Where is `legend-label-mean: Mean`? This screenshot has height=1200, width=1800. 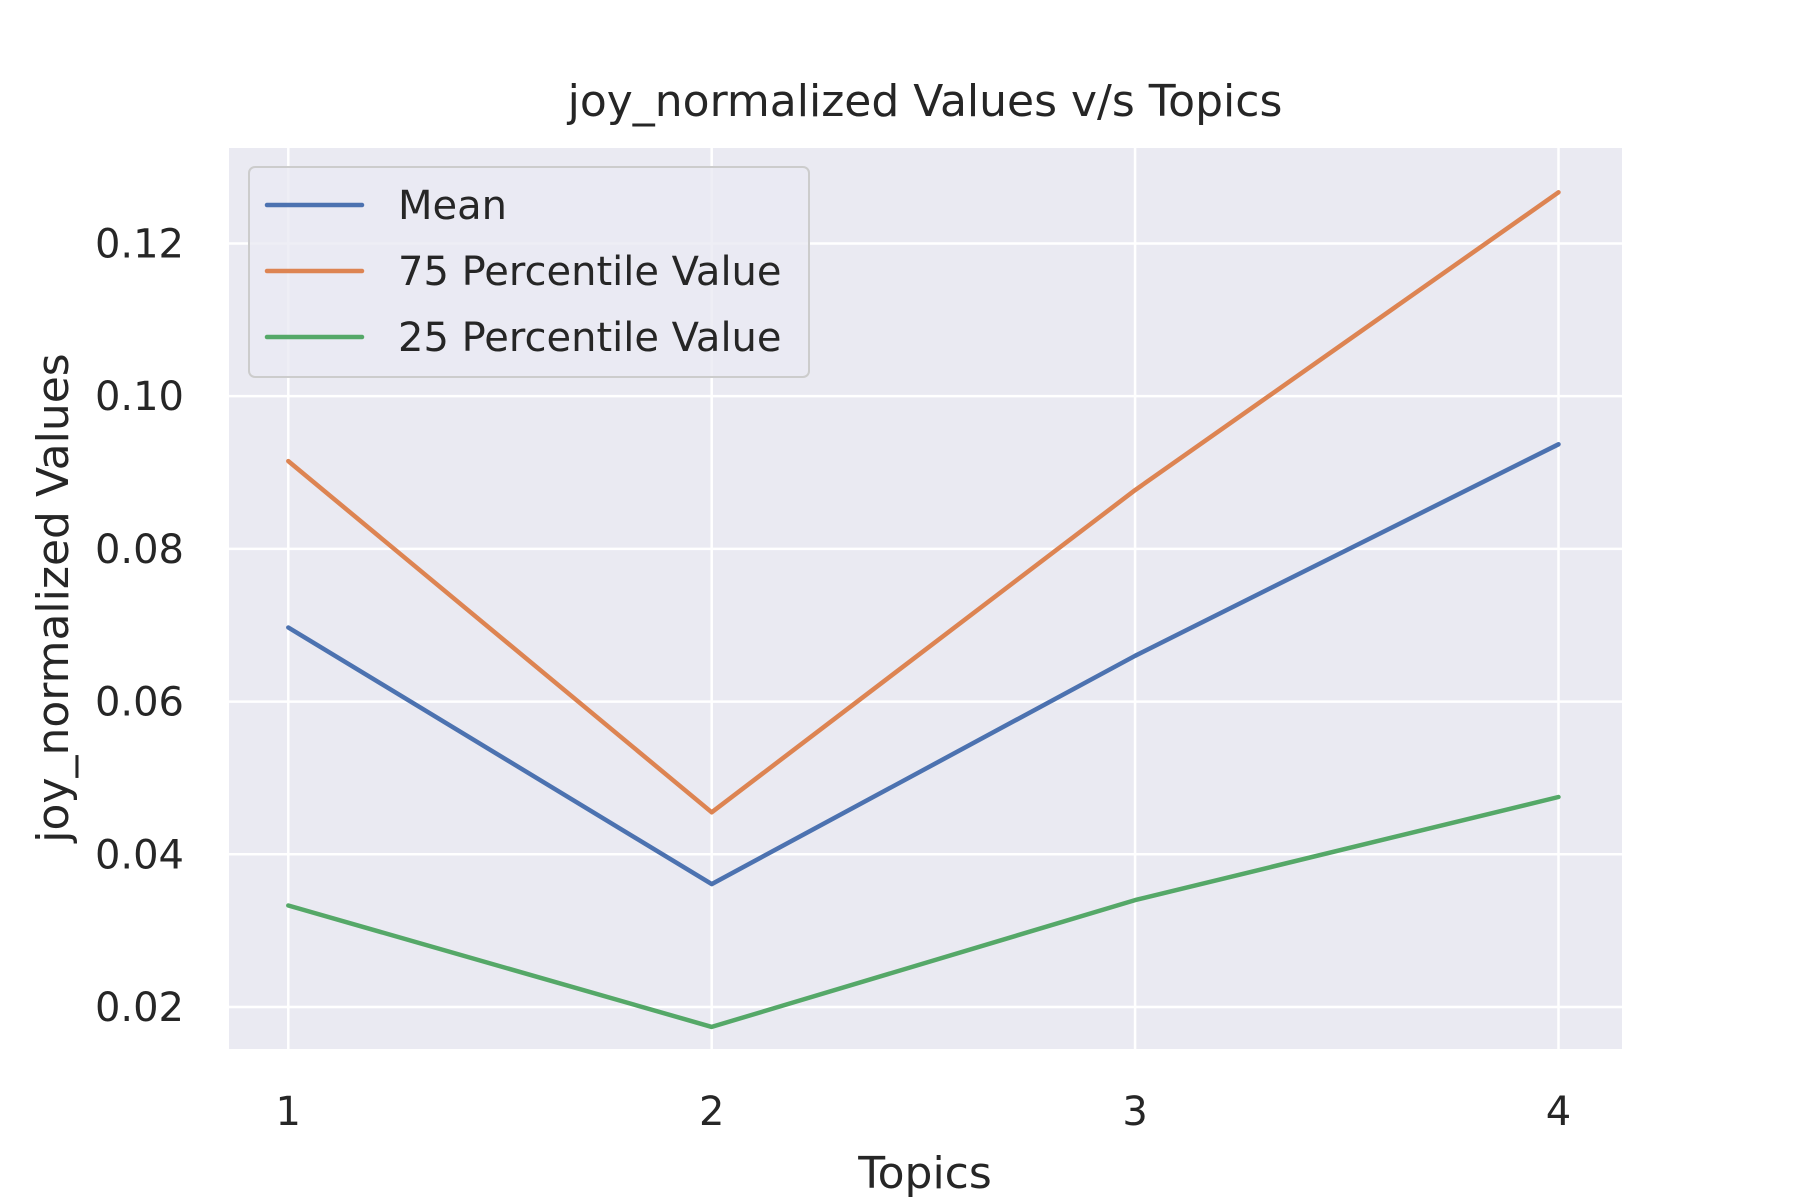
legend-label-mean: Mean is located at coordinates (452, 206).